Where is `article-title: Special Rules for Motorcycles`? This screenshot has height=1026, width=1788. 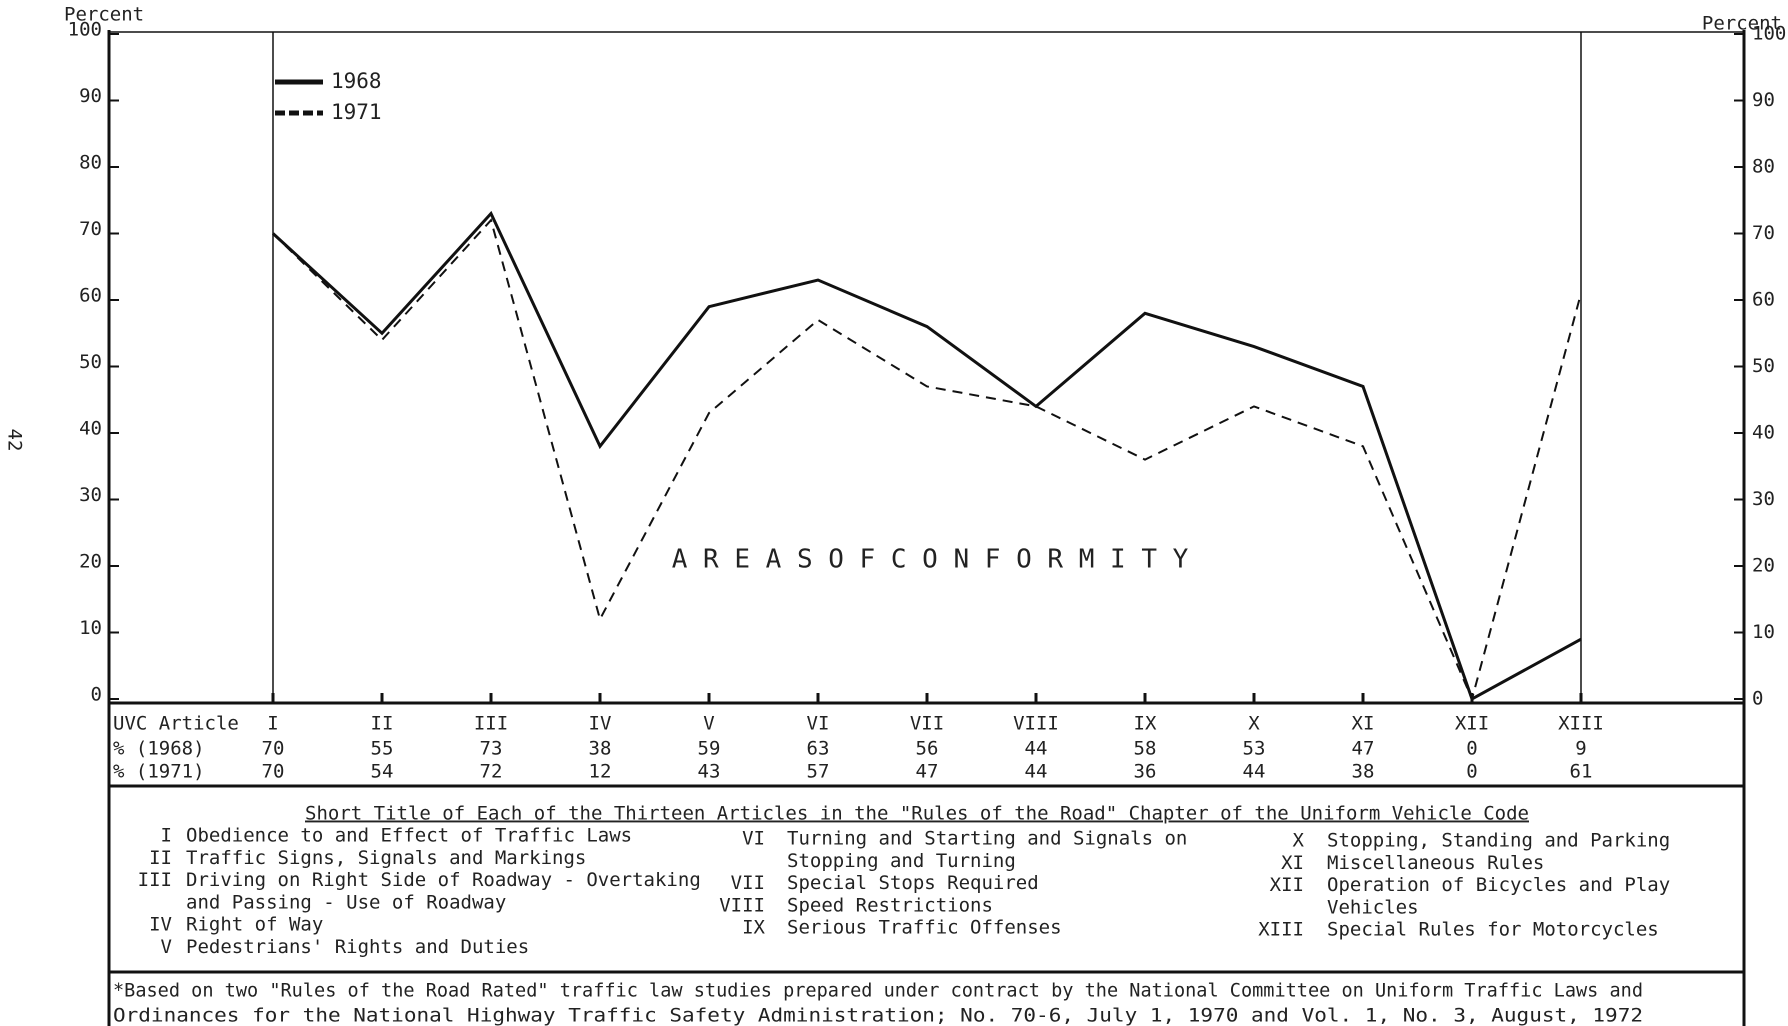 article-title: Special Rules for Motorcycles is located at coordinates (1493, 930).